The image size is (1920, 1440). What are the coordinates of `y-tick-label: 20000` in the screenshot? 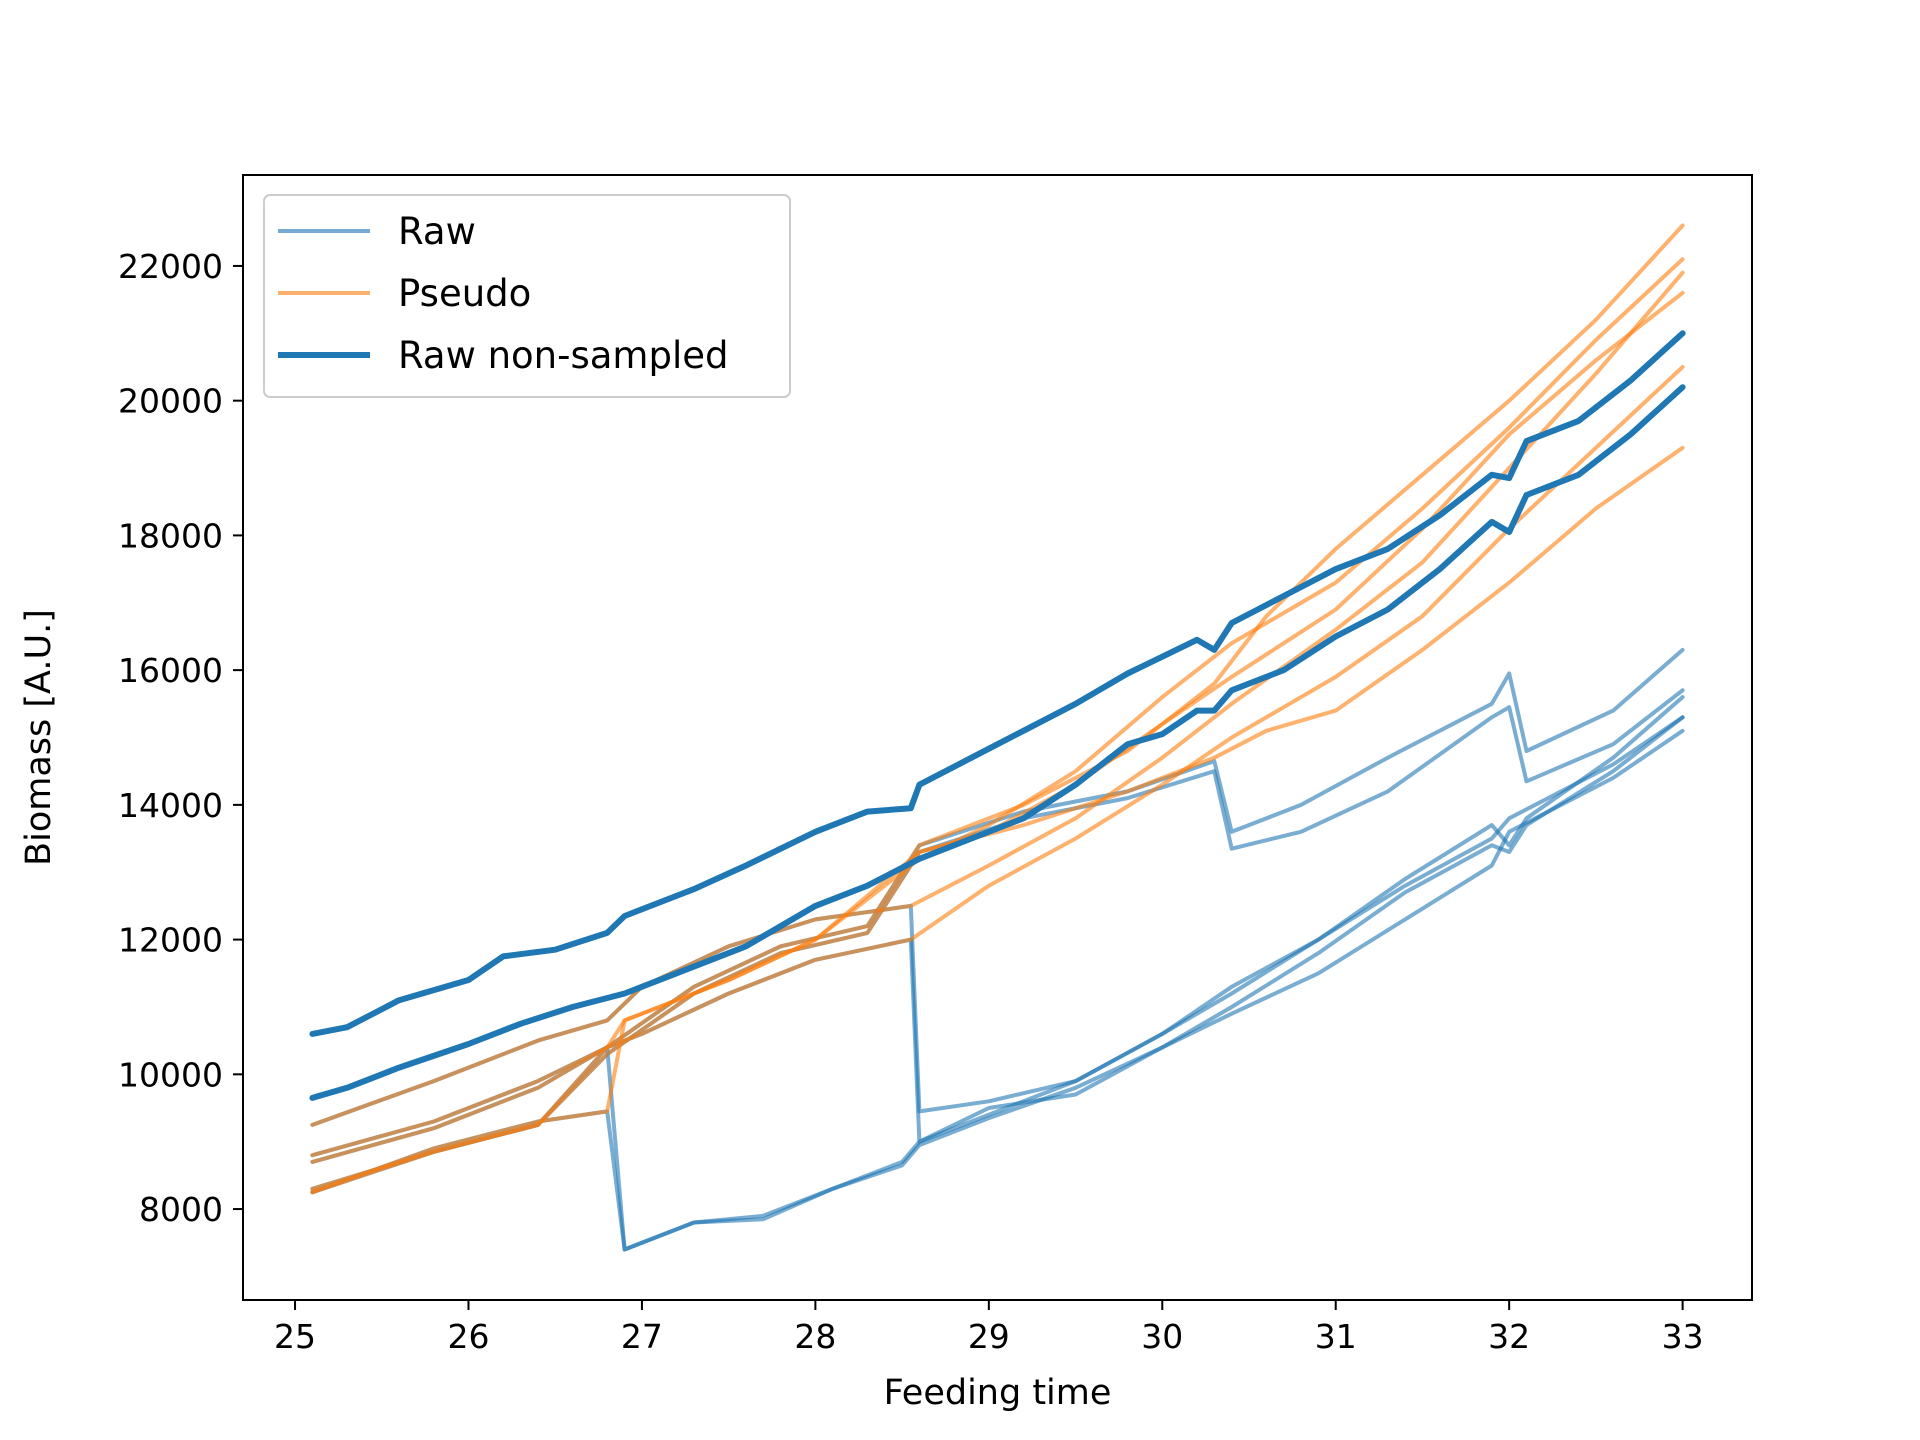 It's located at (170, 401).